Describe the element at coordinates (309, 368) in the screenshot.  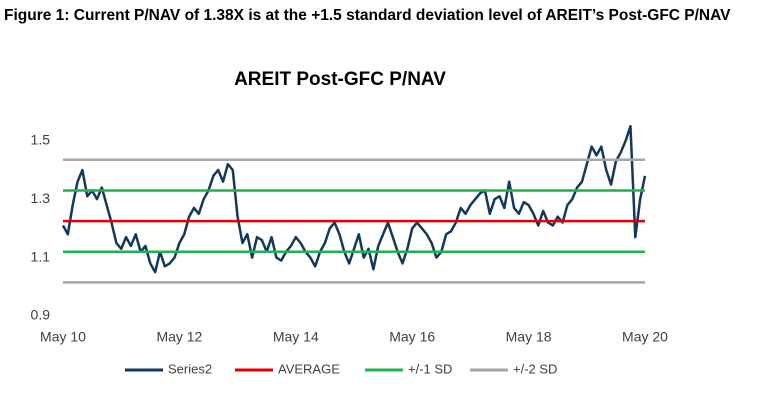
I see `legend-label: AVERAGE` at that location.